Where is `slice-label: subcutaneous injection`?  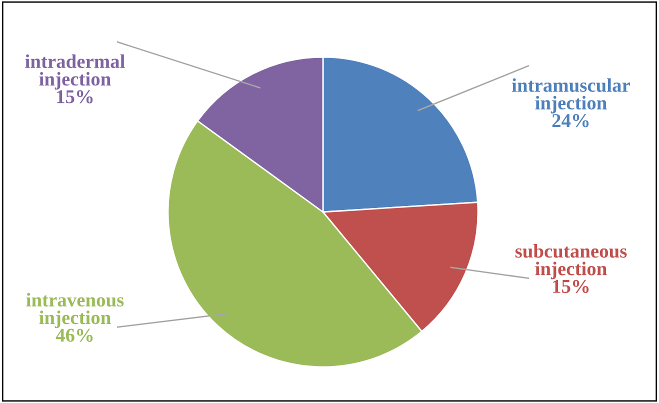
slice-label: subcutaneous injection is located at coordinates (571, 262).